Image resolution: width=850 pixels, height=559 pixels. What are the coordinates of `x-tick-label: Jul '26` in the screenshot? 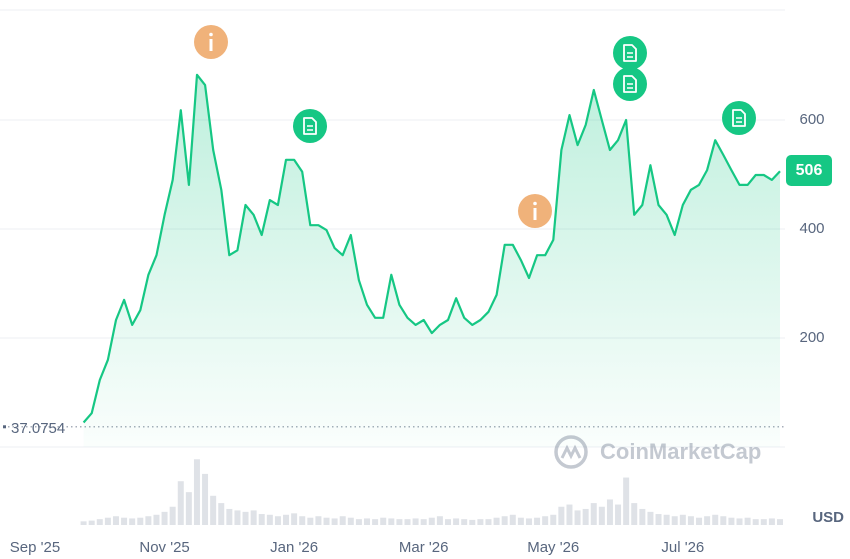 It's located at (682, 547).